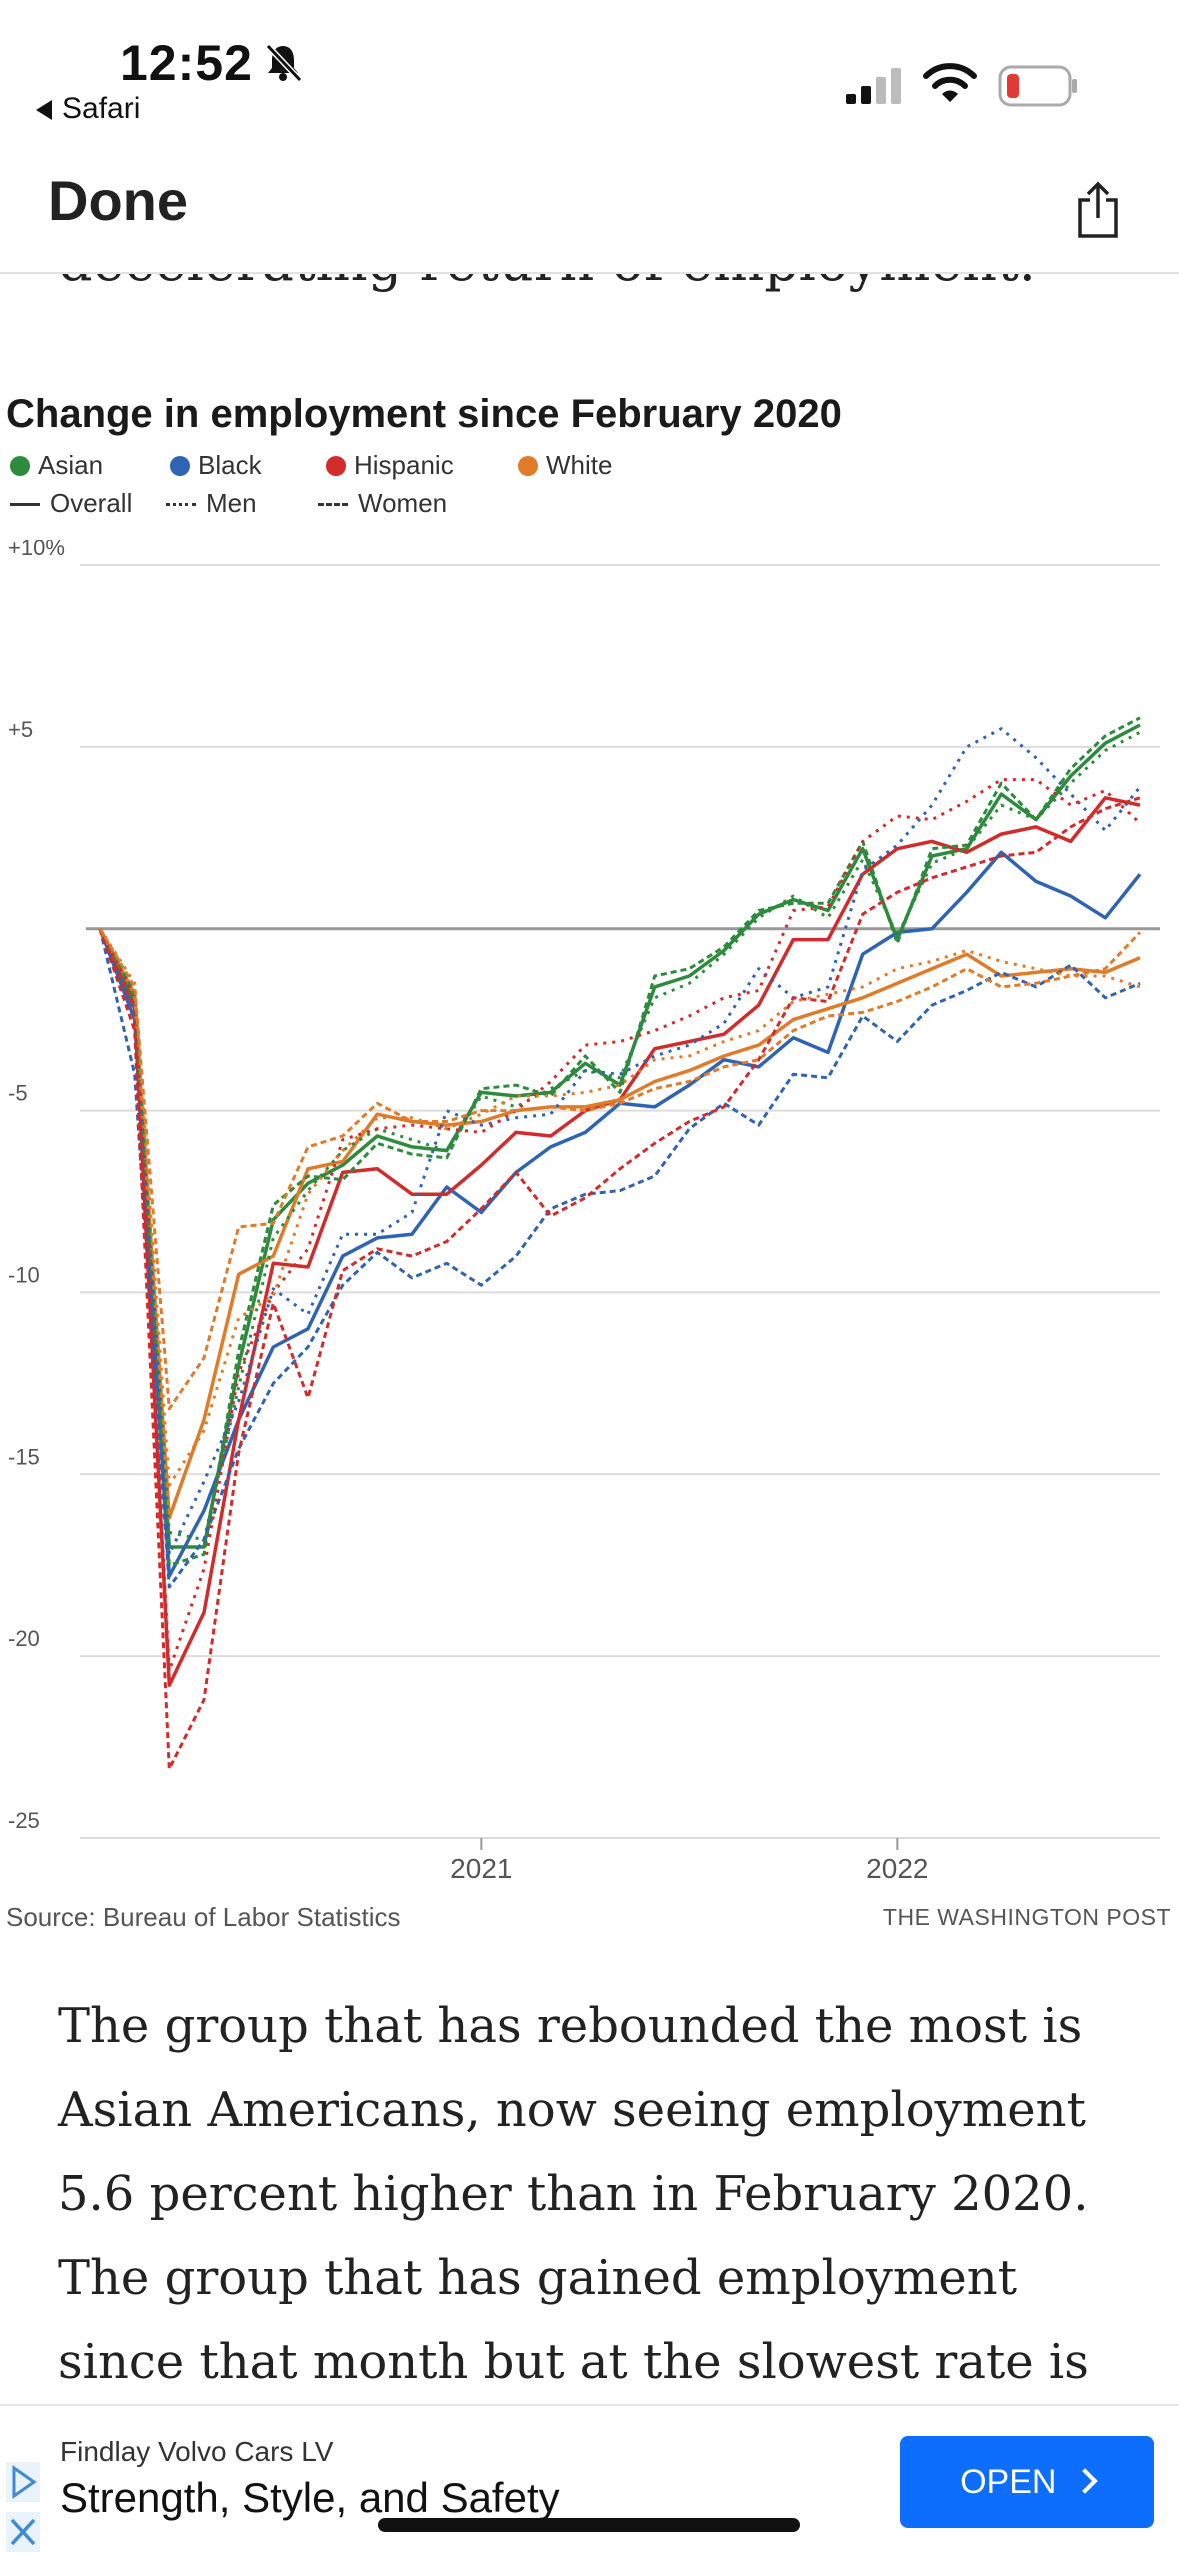 This screenshot has width=1179, height=2558. What do you see at coordinates (211, 503) in the screenshot?
I see `legend-item-men: Men` at bounding box center [211, 503].